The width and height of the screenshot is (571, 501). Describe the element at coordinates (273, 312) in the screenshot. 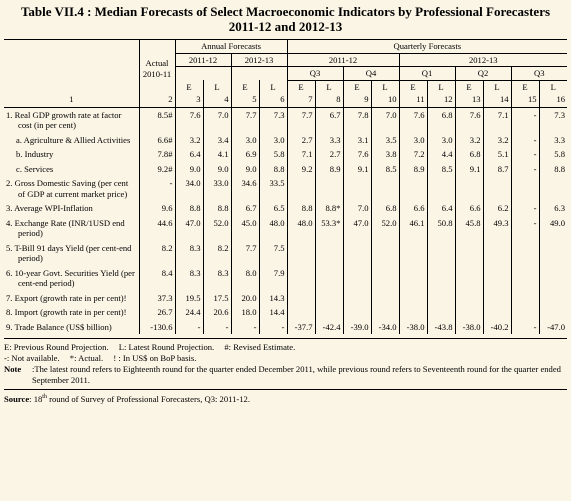

I see `cell: 14.4` at that location.